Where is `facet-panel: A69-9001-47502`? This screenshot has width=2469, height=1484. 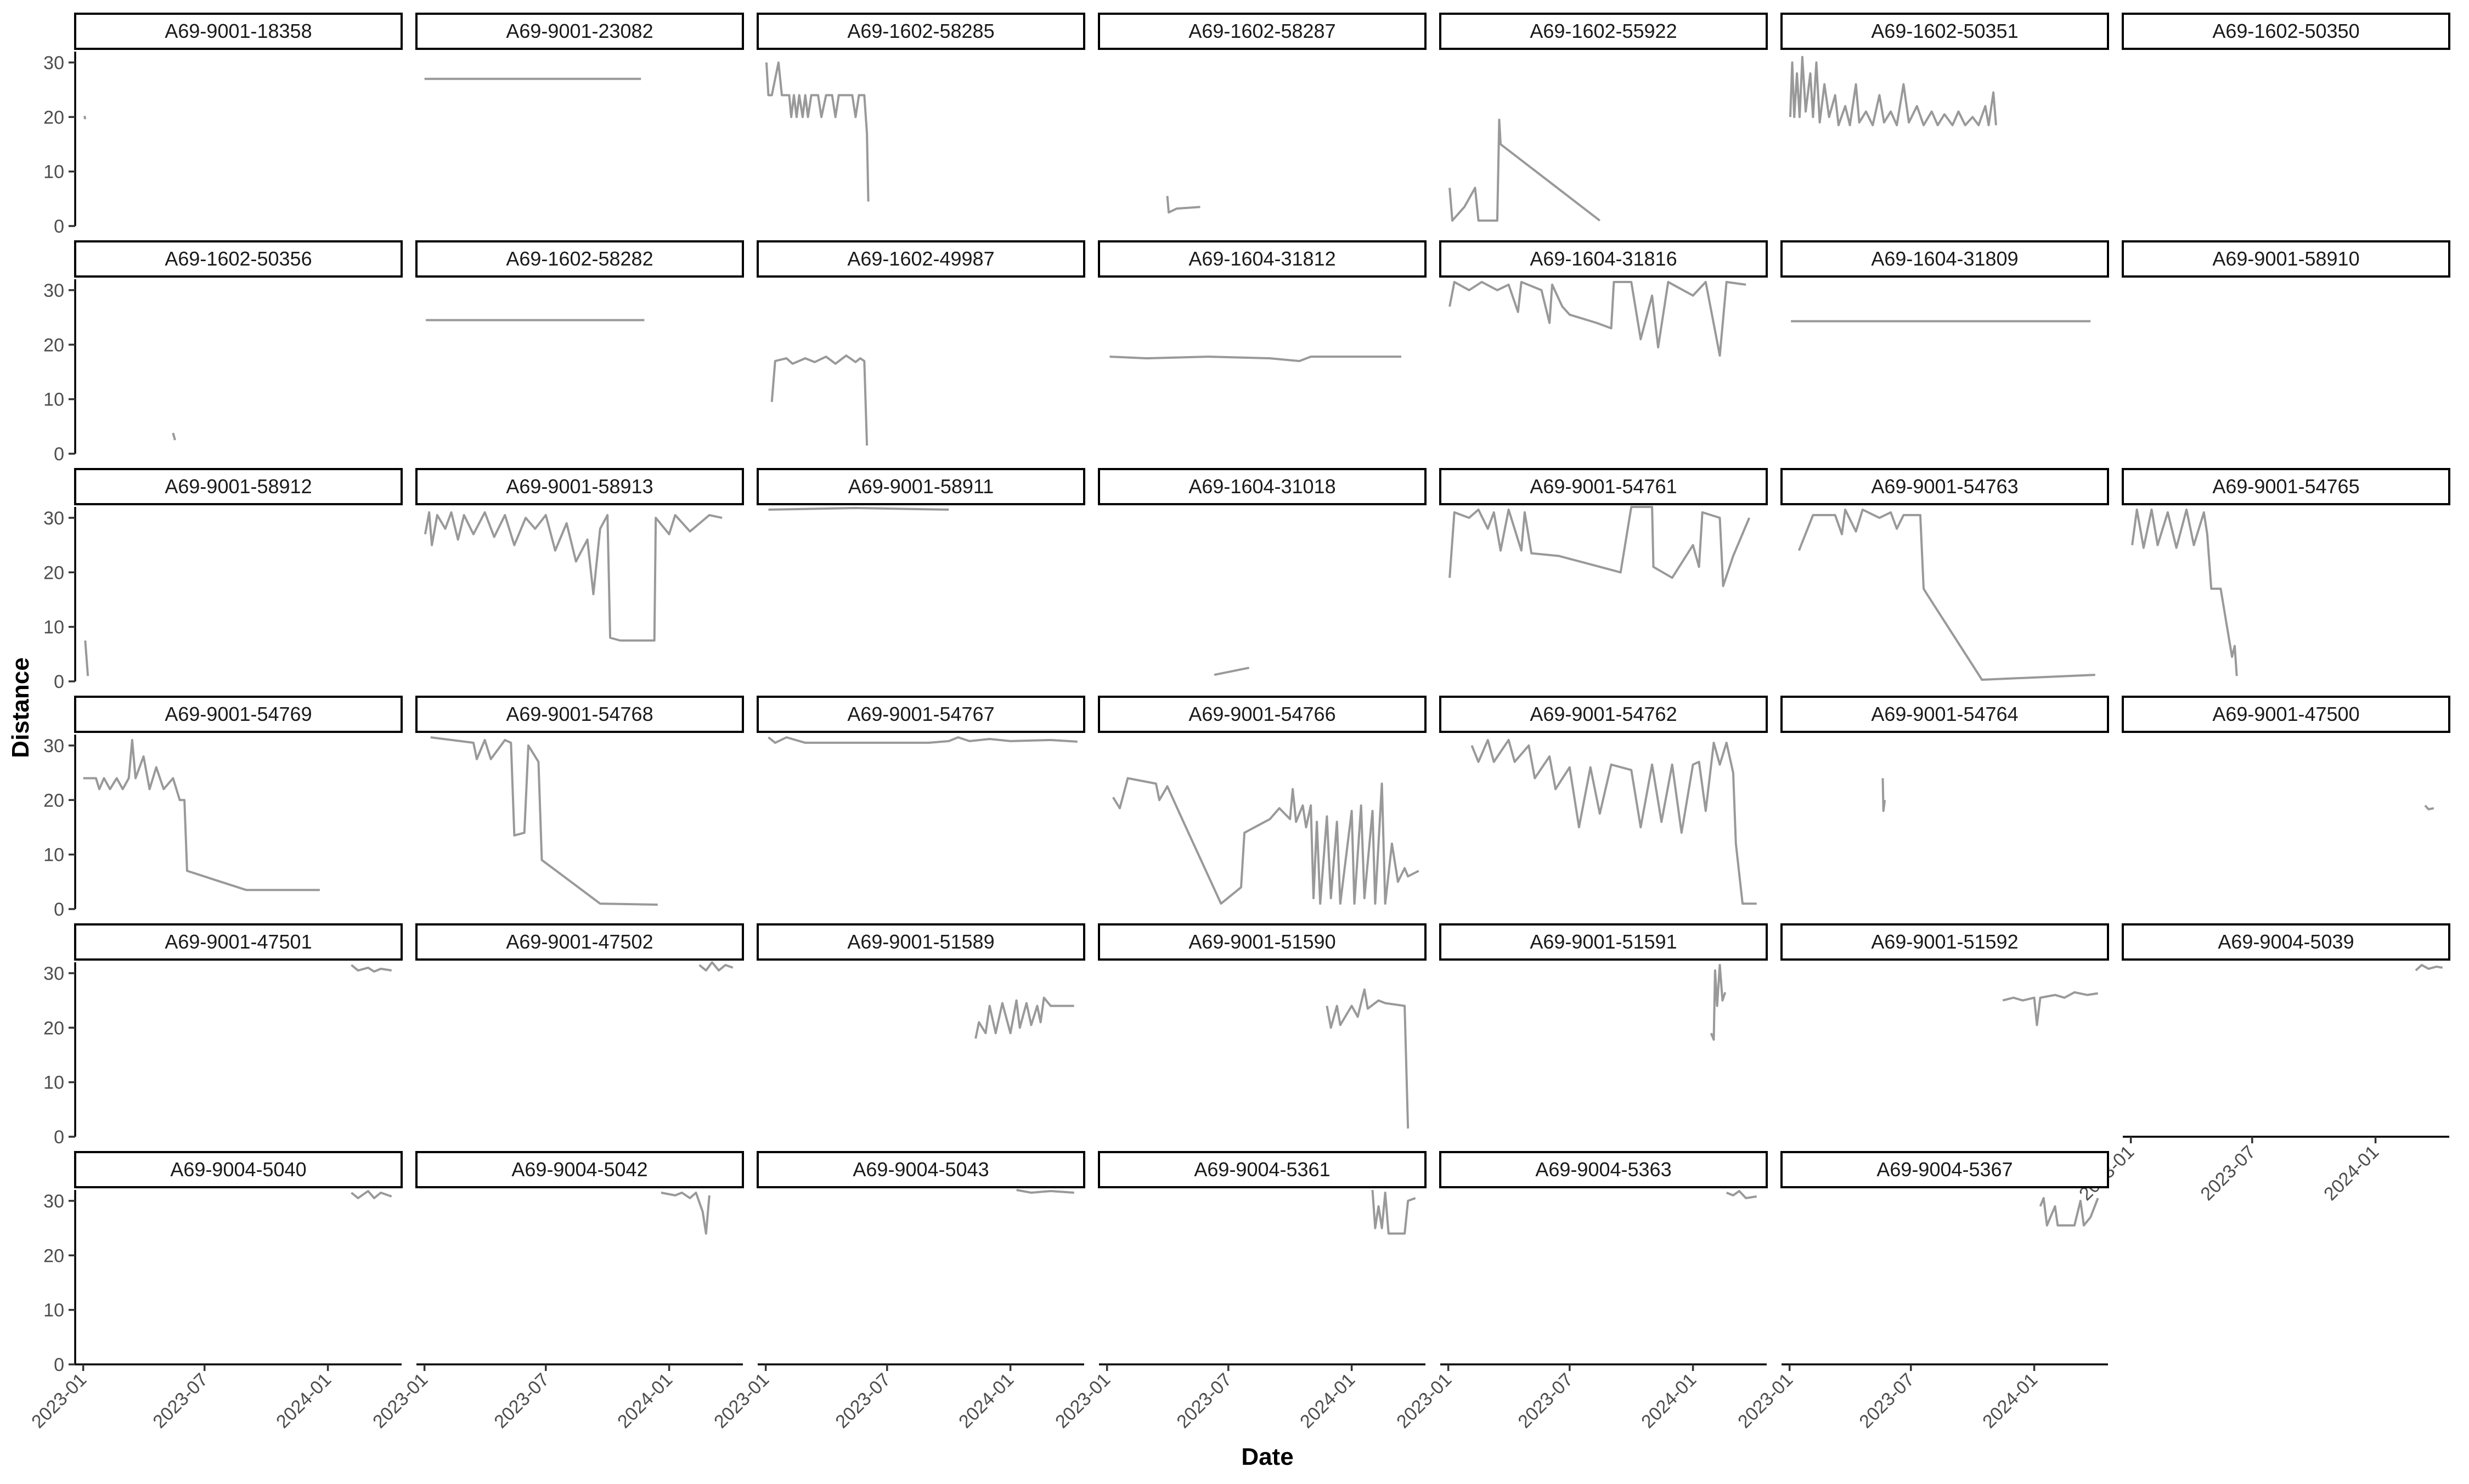
facet-panel: A69-9001-47502 is located at coordinates (579, 947).